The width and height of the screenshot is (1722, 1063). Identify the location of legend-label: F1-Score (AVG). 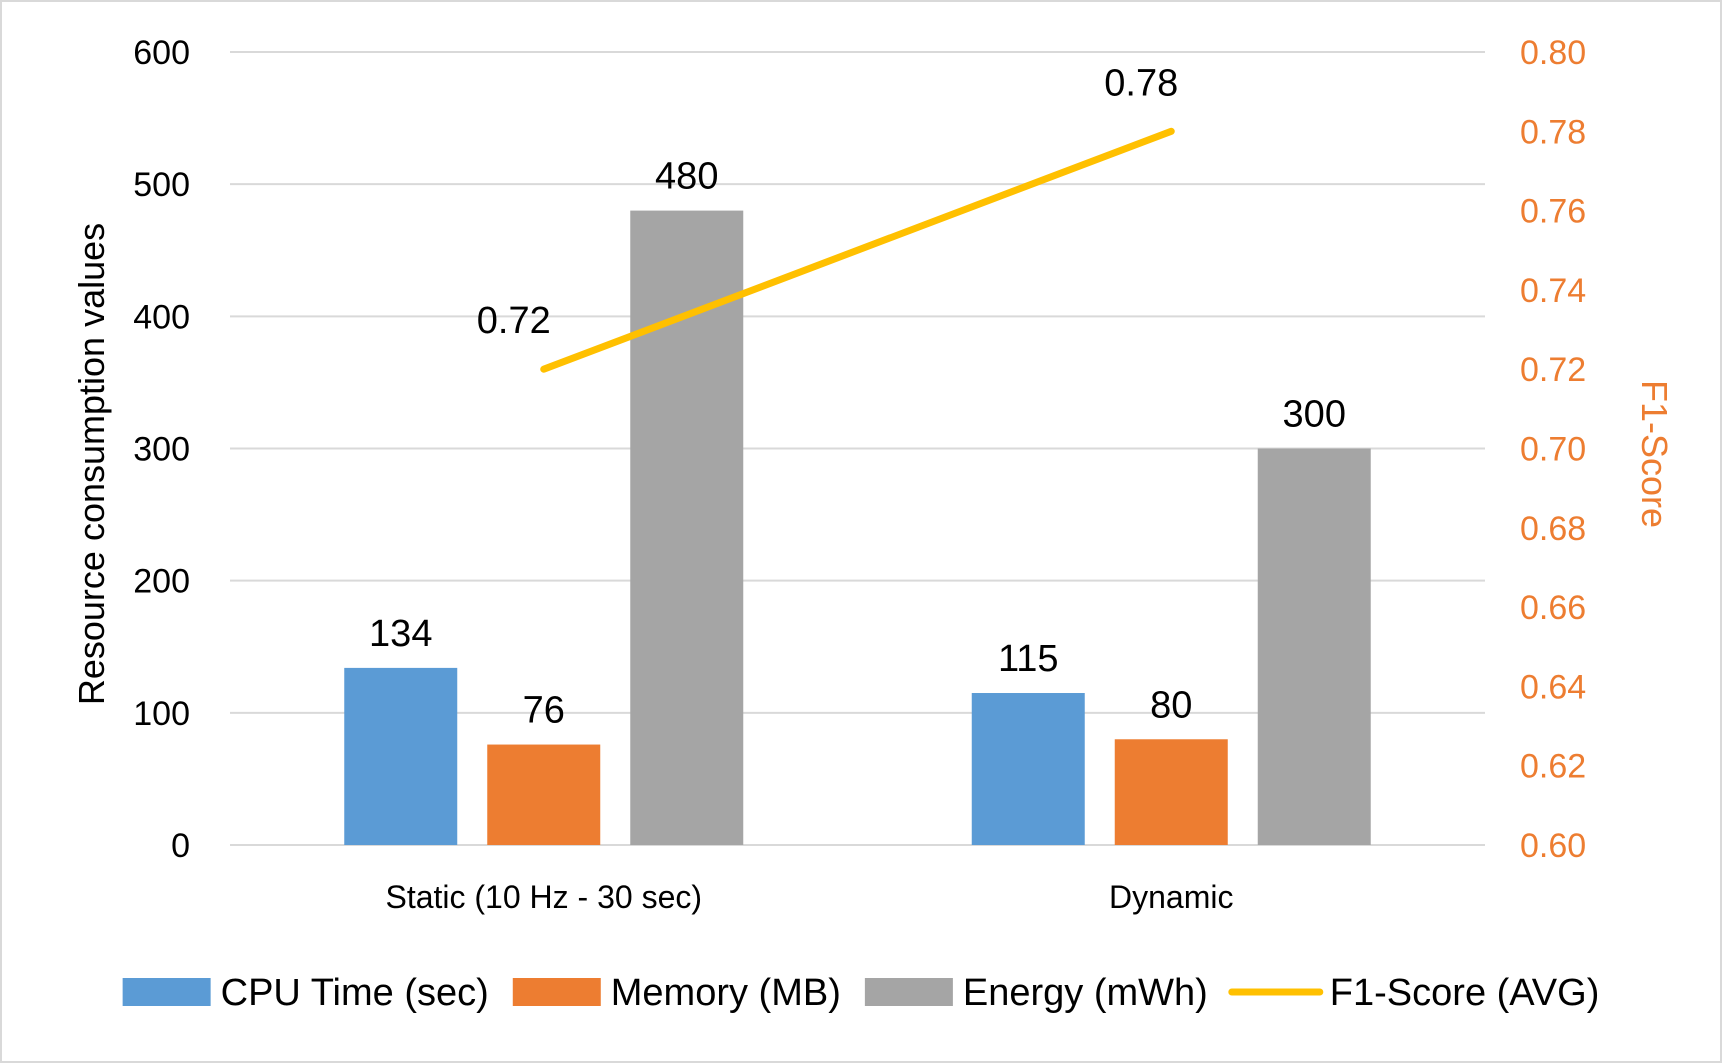
(1465, 993).